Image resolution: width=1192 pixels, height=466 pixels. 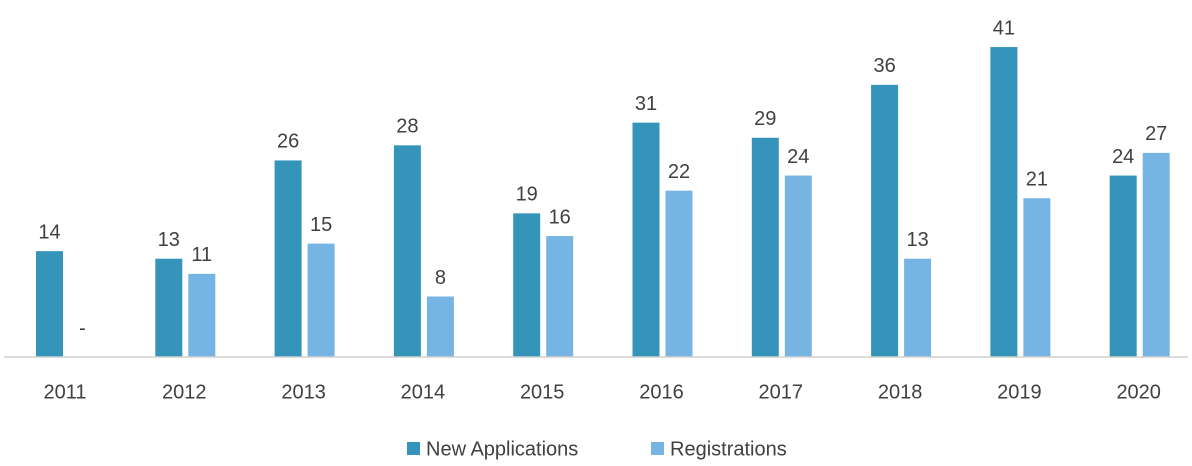 What do you see at coordinates (440, 278) in the screenshot?
I see `data-label: 8` at bounding box center [440, 278].